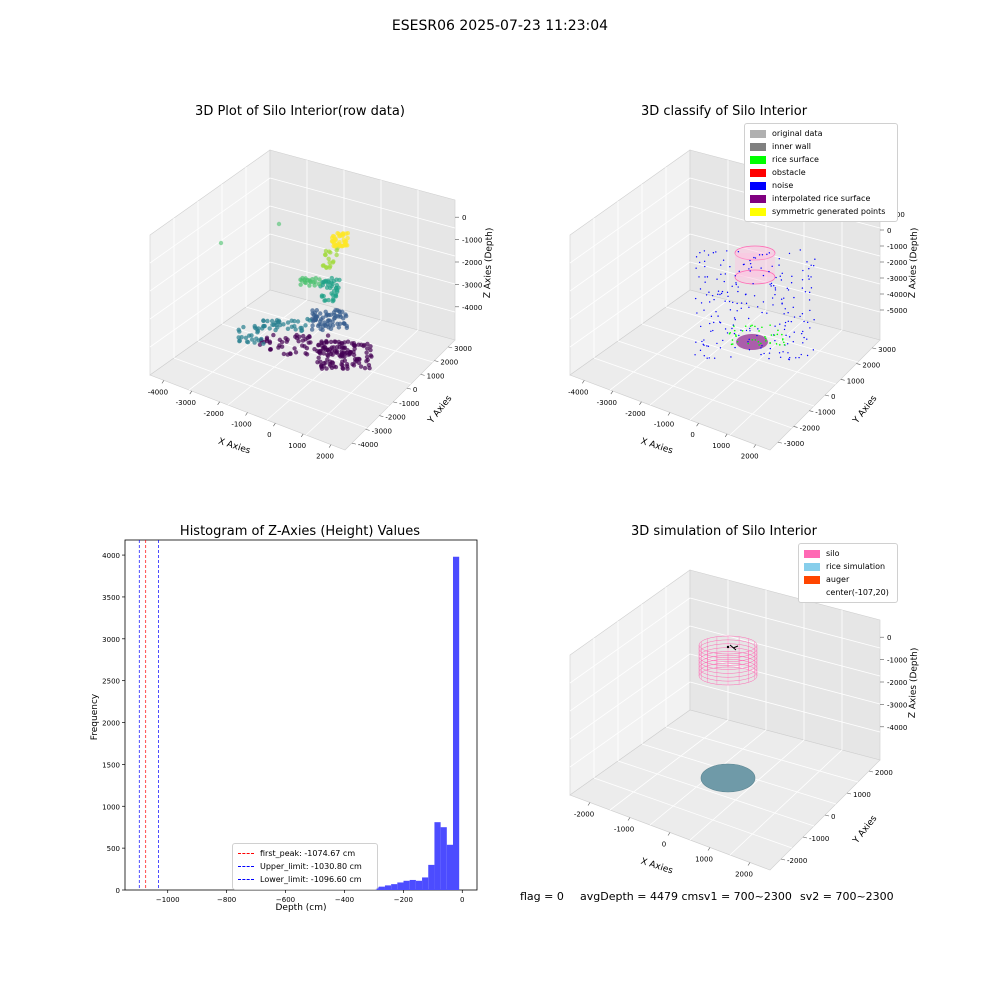  What do you see at coordinates (812, 553) in the screenshot?
I see `legend-swatch` at bounding box center [812, 553].